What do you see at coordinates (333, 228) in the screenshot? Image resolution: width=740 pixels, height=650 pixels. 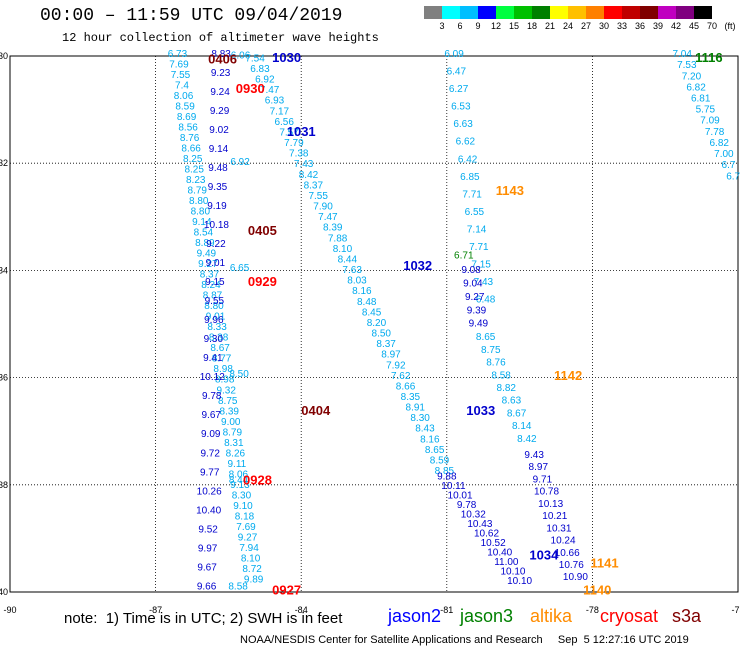 I see `swh-label: 8.39` at bounding box center [333, 228].